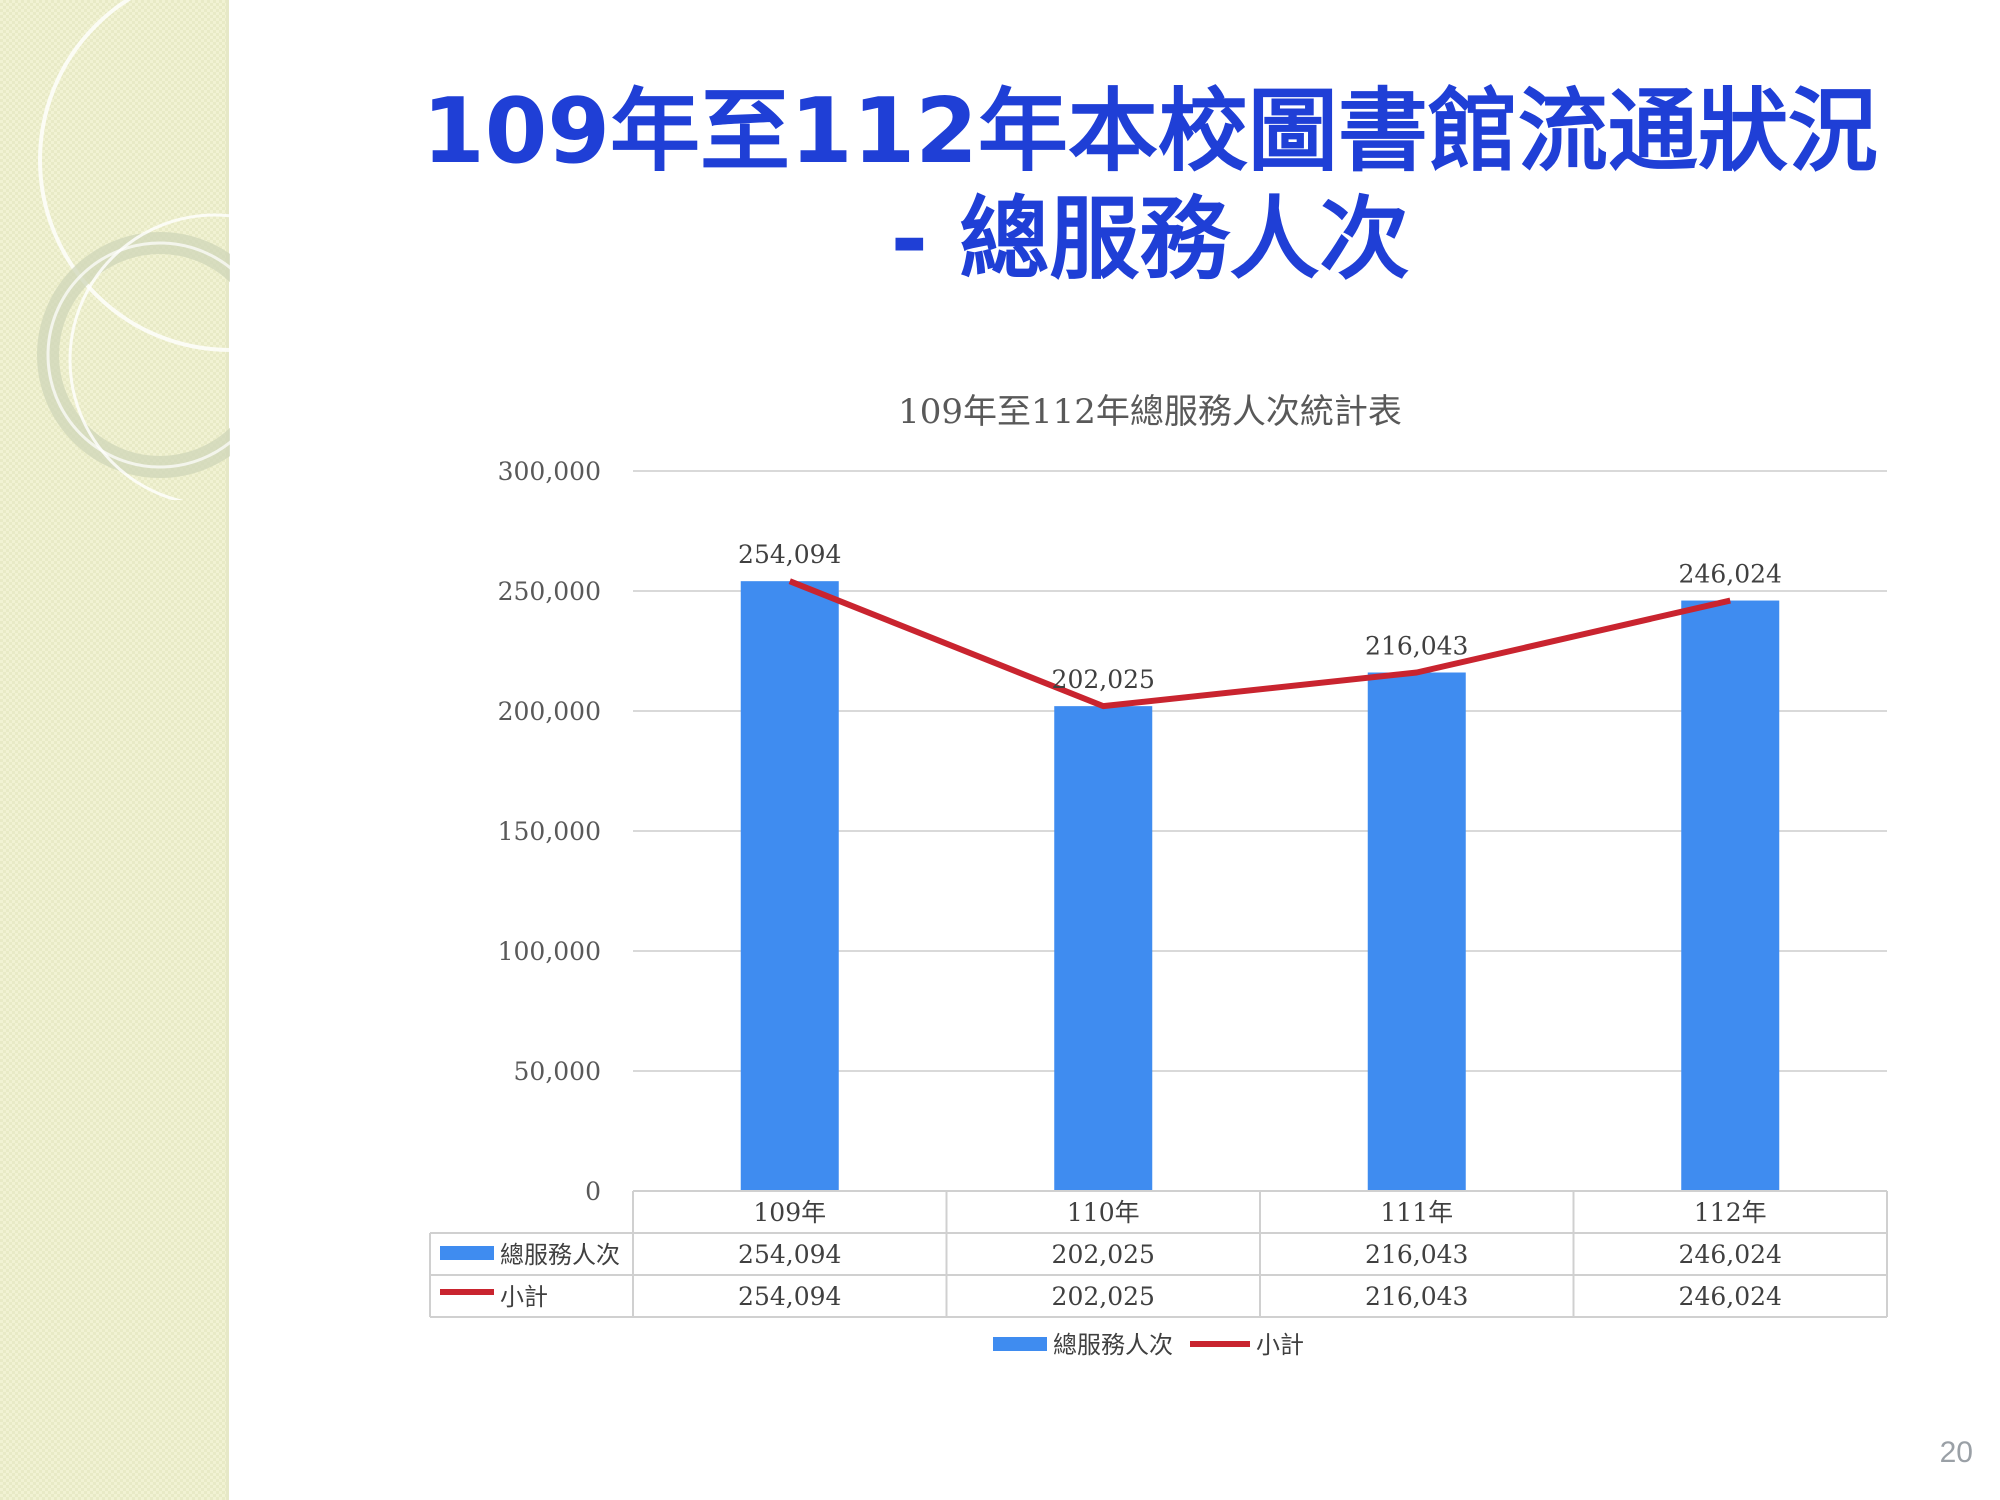 The width and height of the screenshot is (2000, 1500). I want to click on y-tick-label: 250,000, so click(549, 591).